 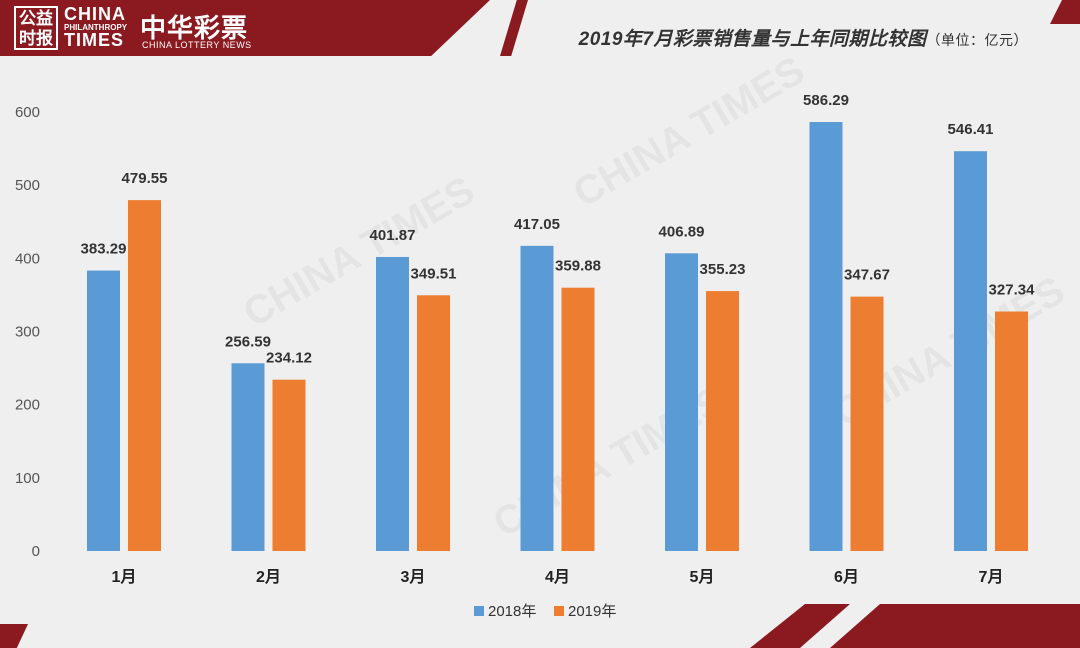 What do you see at coordinates (971, 129) in the screenshot?
I see `data-label: 546.41` at bounding box center [971, 129].